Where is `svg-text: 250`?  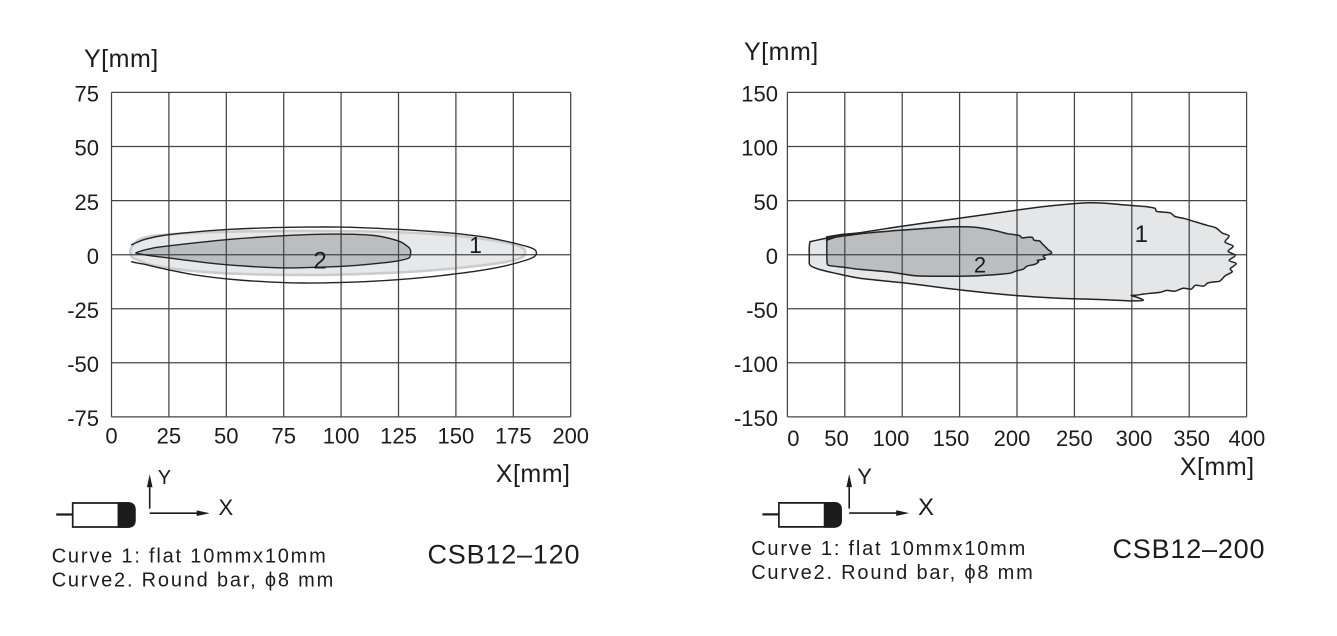
svg-text: 250 is located at coordinates (1074, 438).